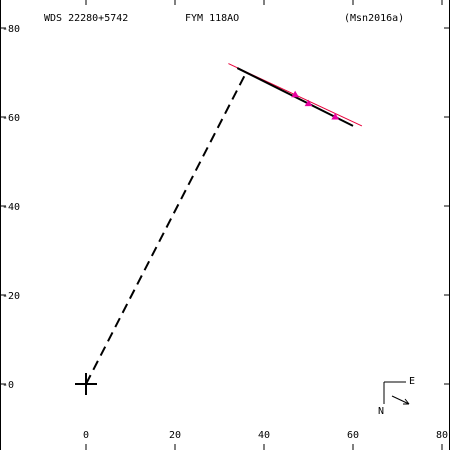 This screenshot has width=450, height=450. What do you see at coordinates (11, 296) in the screenshot?
I see `y-tick-label: -20` at bounding box center [11, 296].